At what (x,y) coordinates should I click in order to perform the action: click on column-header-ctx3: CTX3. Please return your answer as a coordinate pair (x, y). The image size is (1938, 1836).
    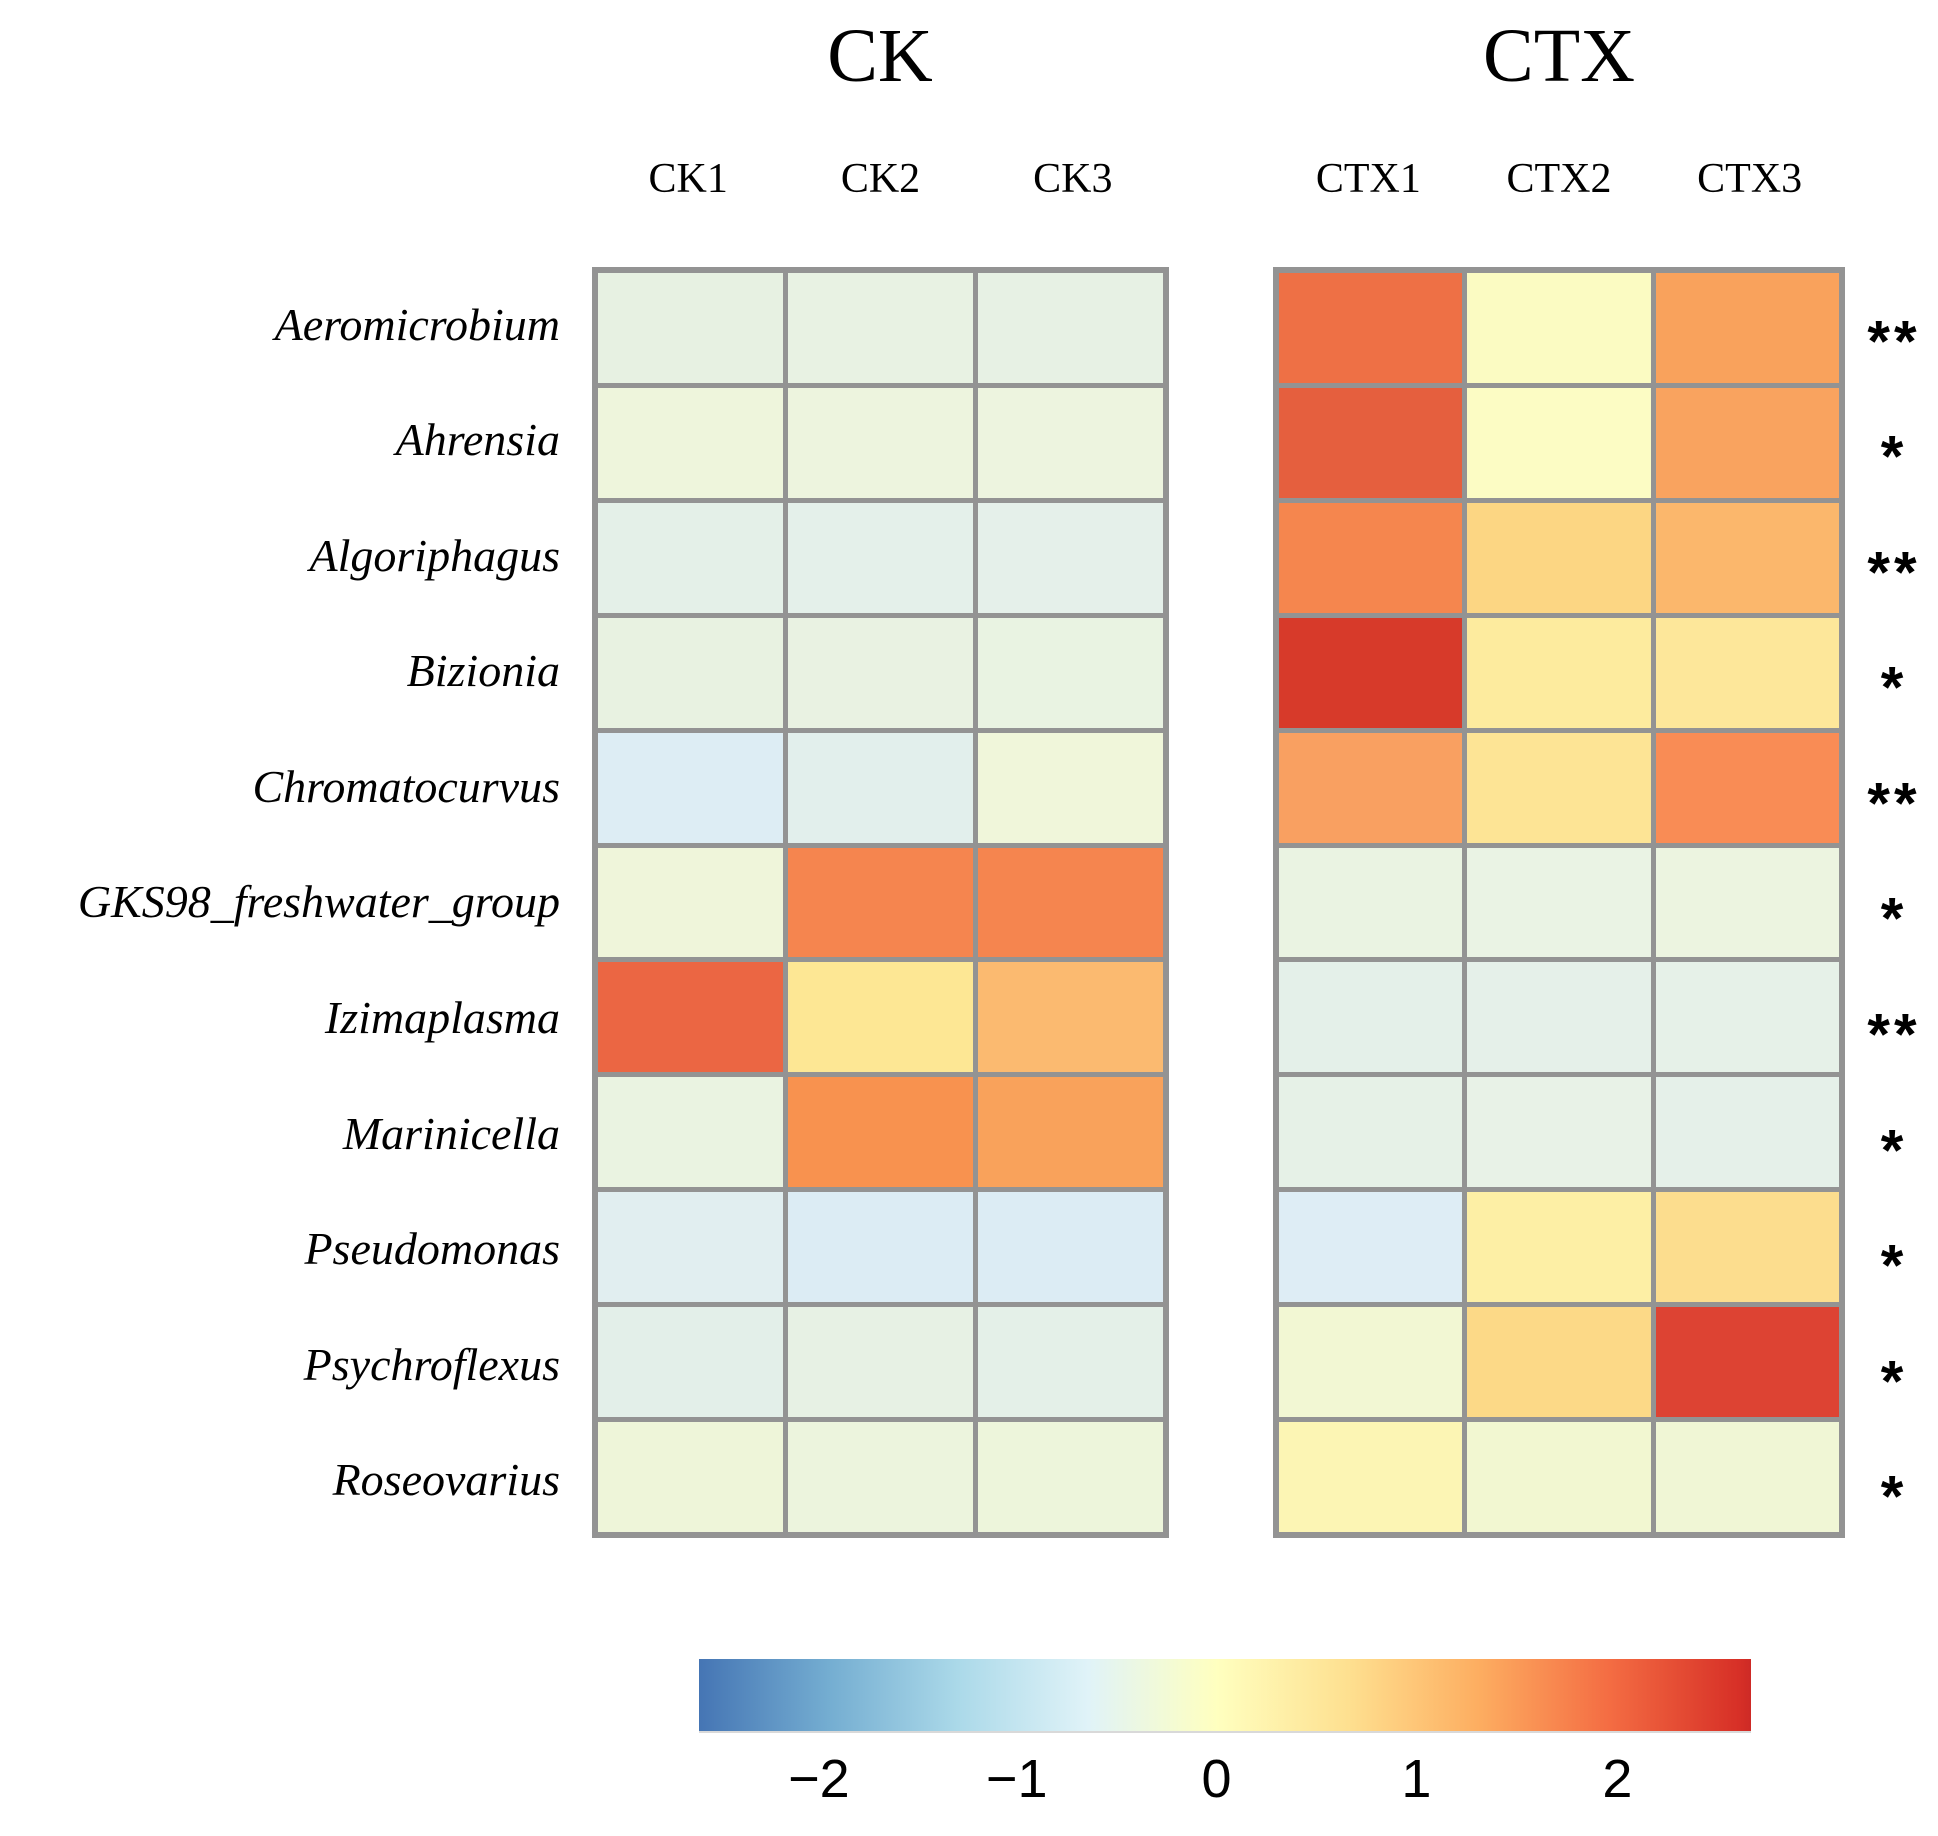
    Looking at the image, I should click on (1750, 179).